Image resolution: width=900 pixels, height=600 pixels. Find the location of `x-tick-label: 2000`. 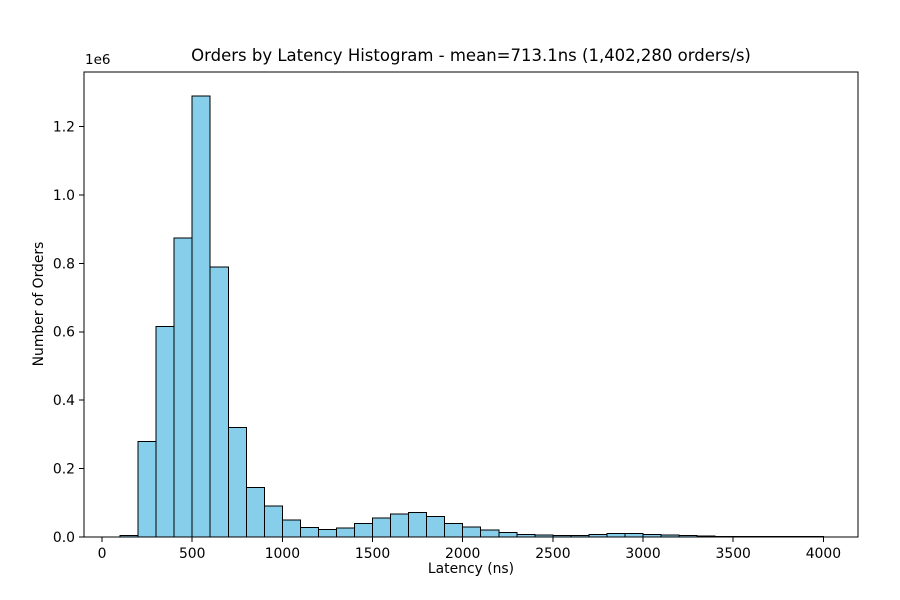

x-tick-label: 2000 is located at coordinates (462, 554).